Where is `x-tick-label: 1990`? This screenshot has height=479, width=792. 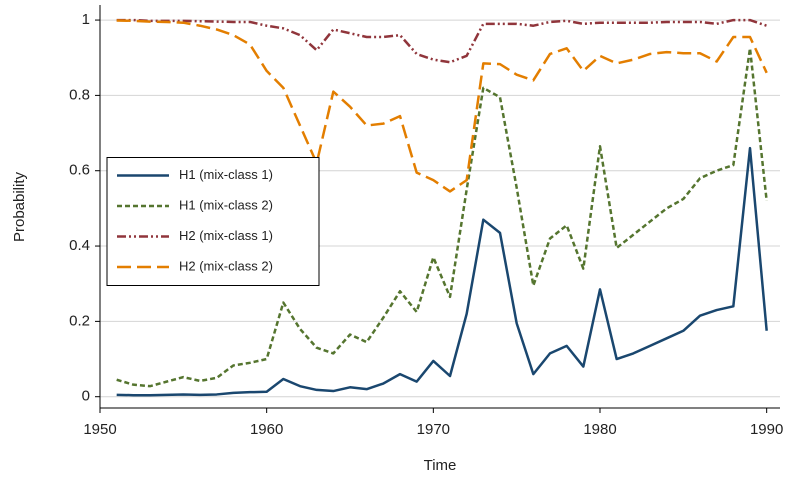
x-tick-label: 1990 is located at coordinates (766, 429).